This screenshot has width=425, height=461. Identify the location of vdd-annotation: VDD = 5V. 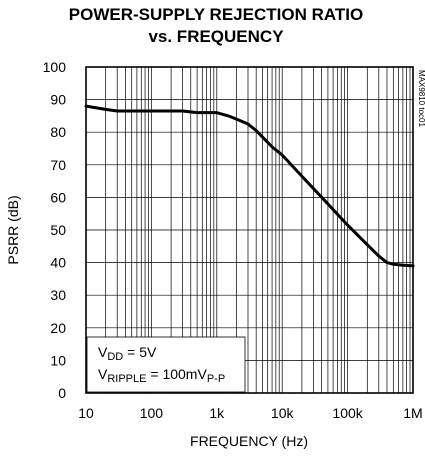
(127, 353).